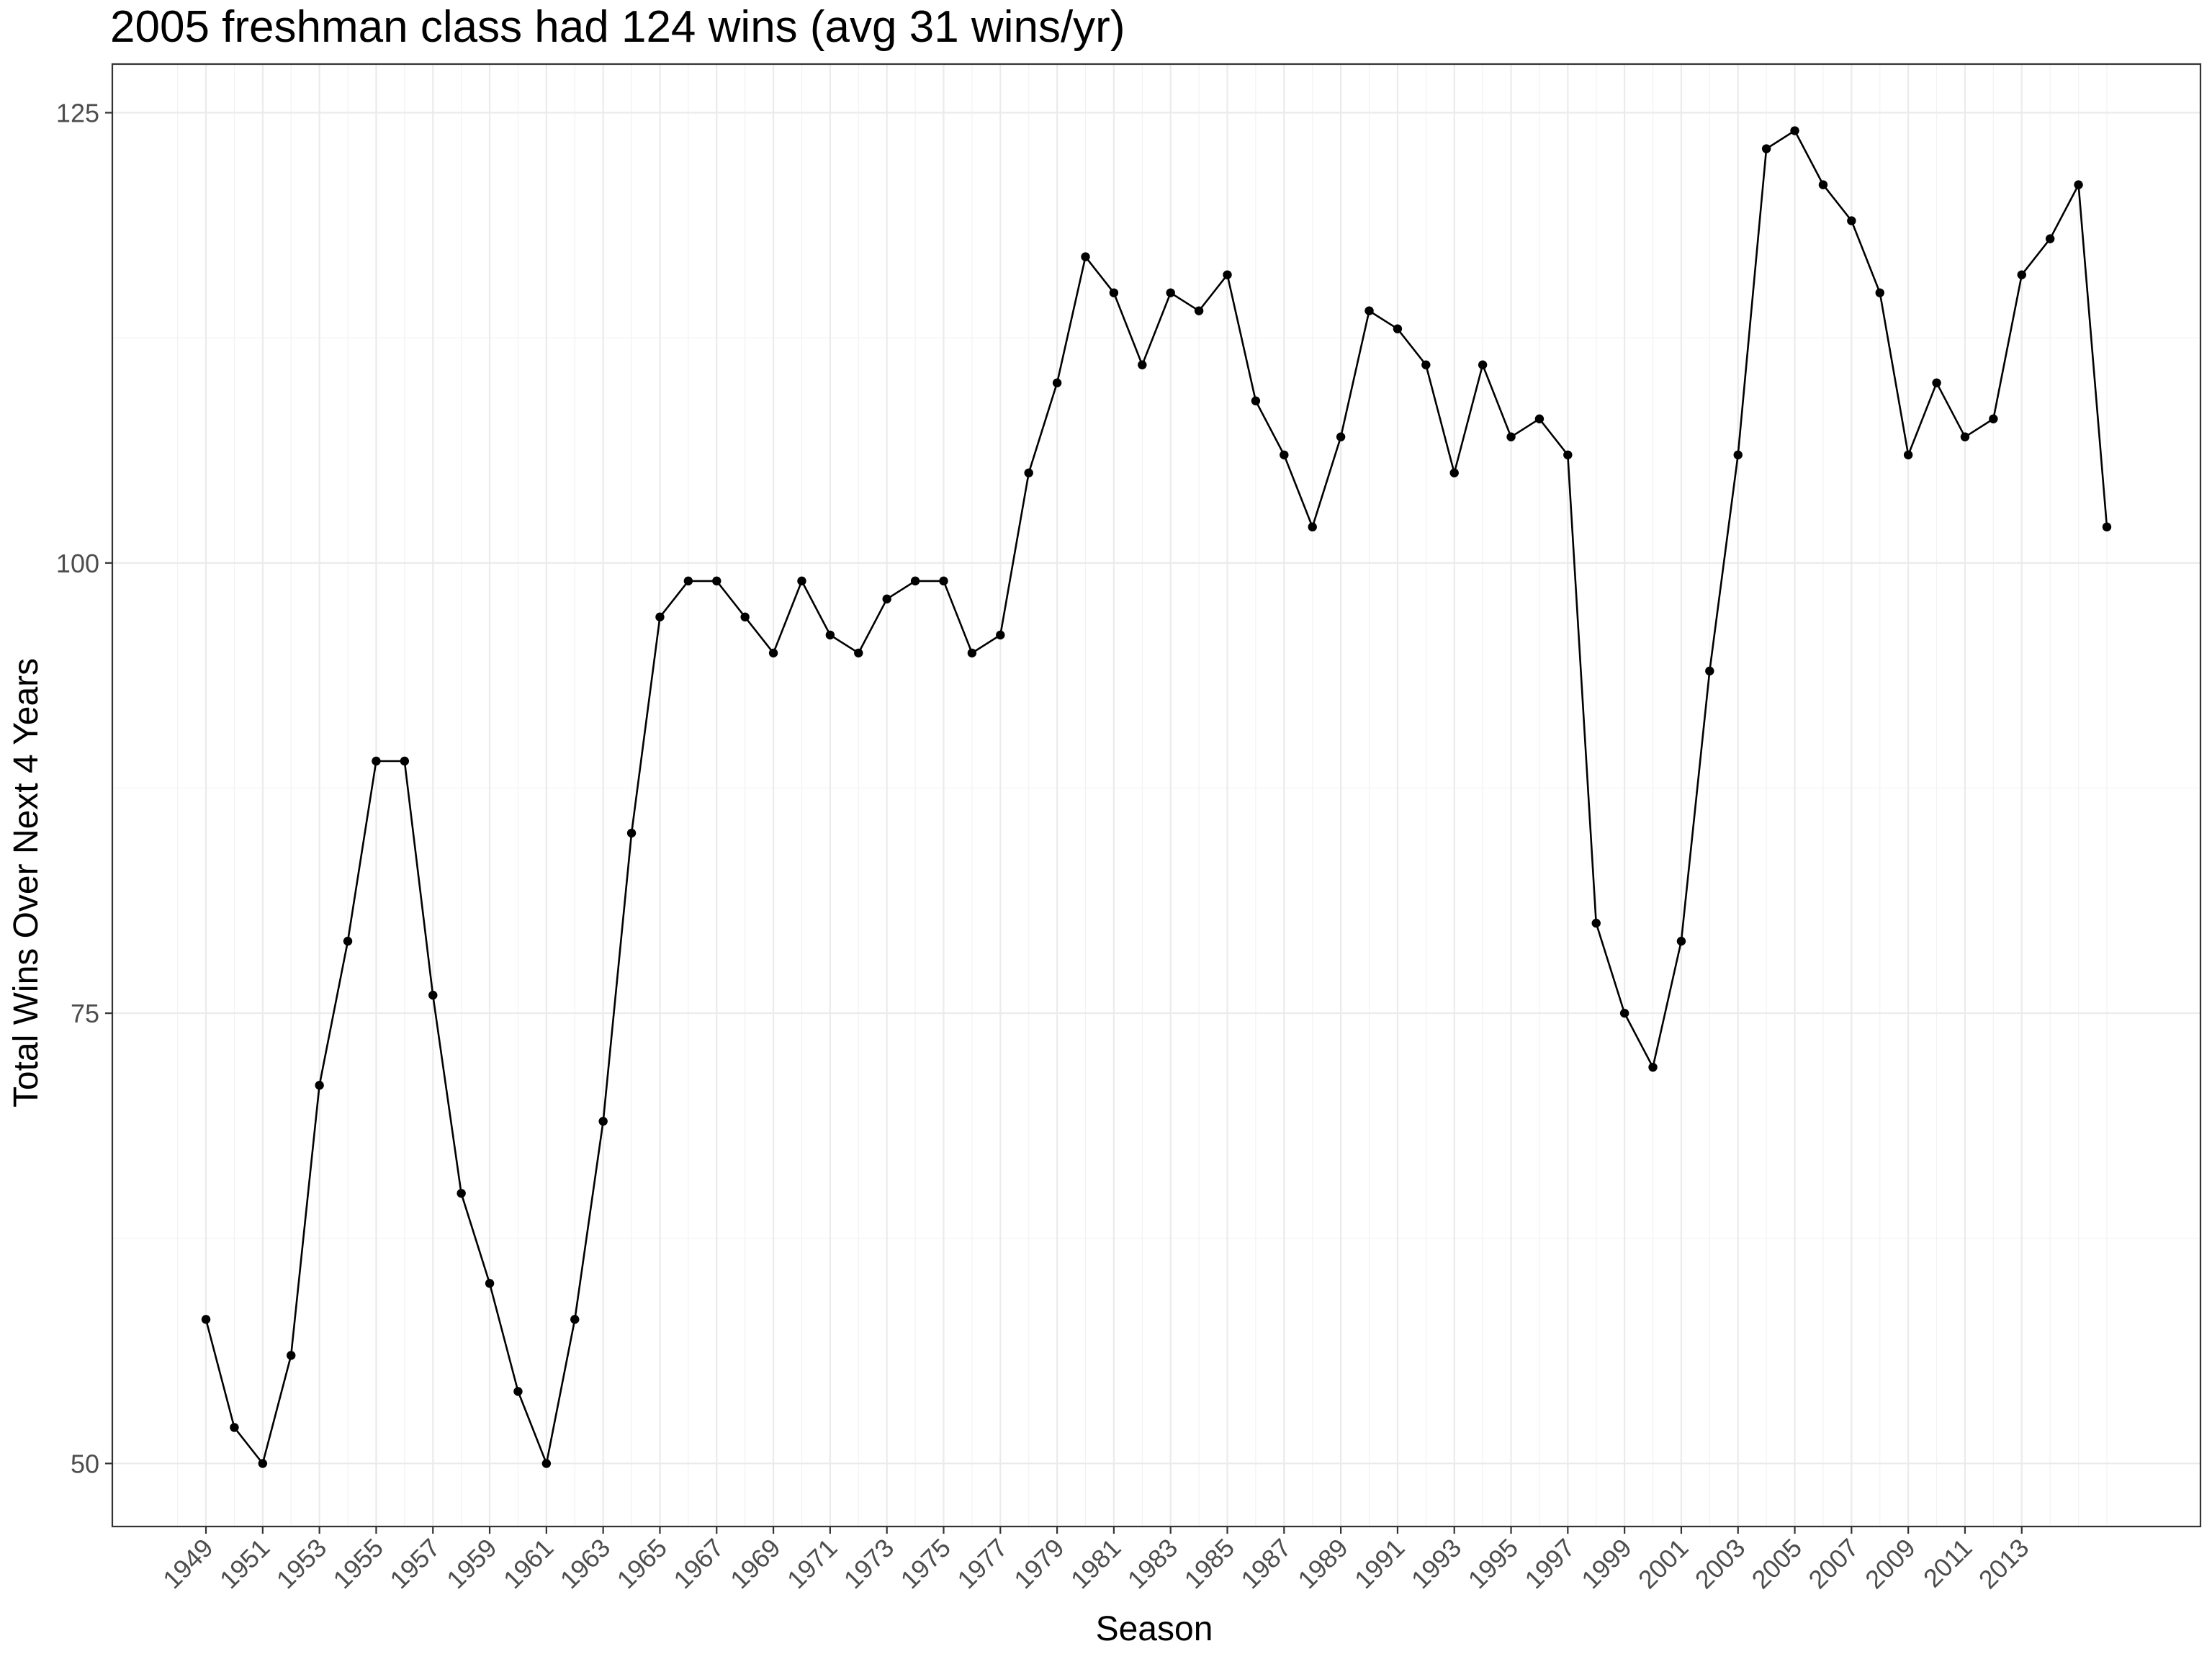  I want to click on data-point-2008, so click(1880, 292).